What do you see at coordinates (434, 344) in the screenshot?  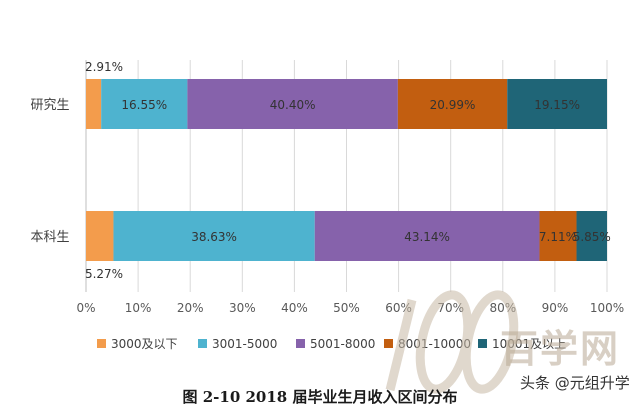 I see `legend-label: 8001-10000` at bounding box center [434, 344].